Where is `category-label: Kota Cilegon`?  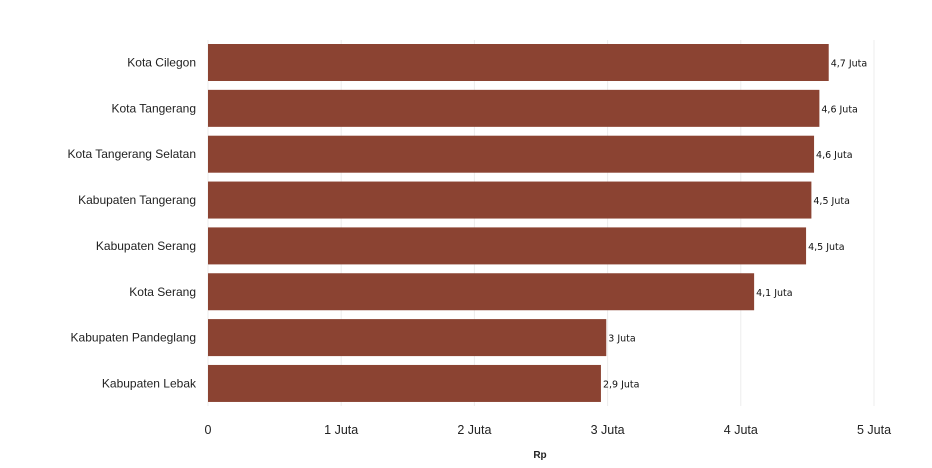
category-label: Kota Cilegon is located at coordinates (161, 63).